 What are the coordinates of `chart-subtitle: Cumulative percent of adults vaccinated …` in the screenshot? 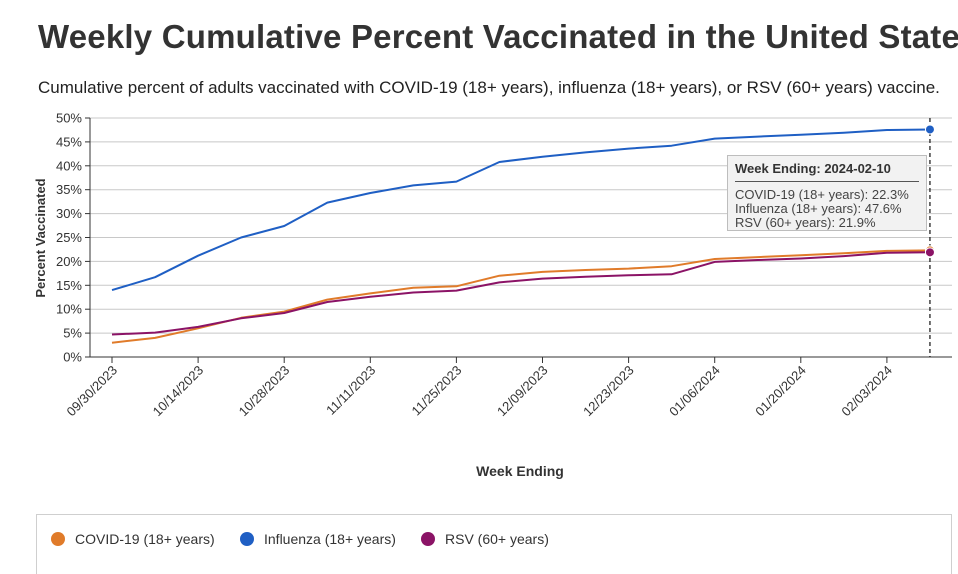 It's located at (489, 87).